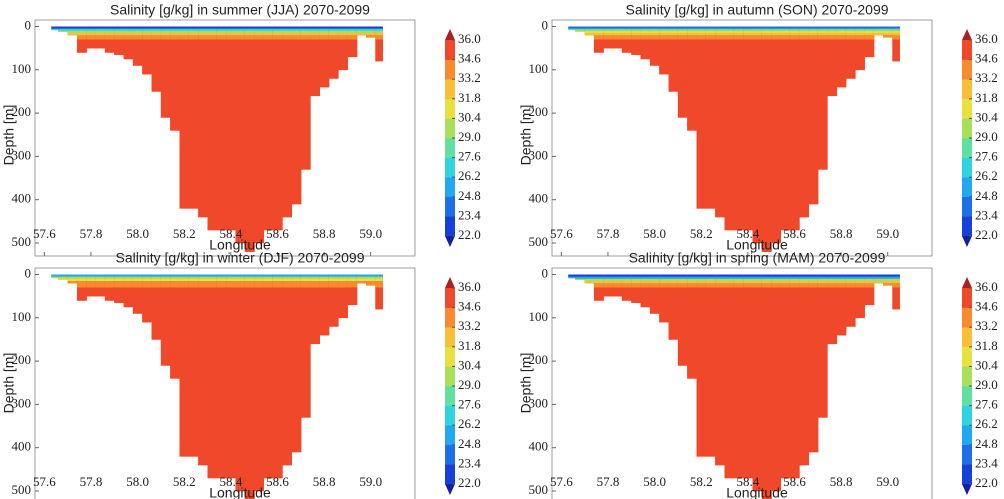  What do you see at coordinates (9, 383) in the screenshot?
I see `y-axis-label: Depth [m]` at bounding box center [9, 383].